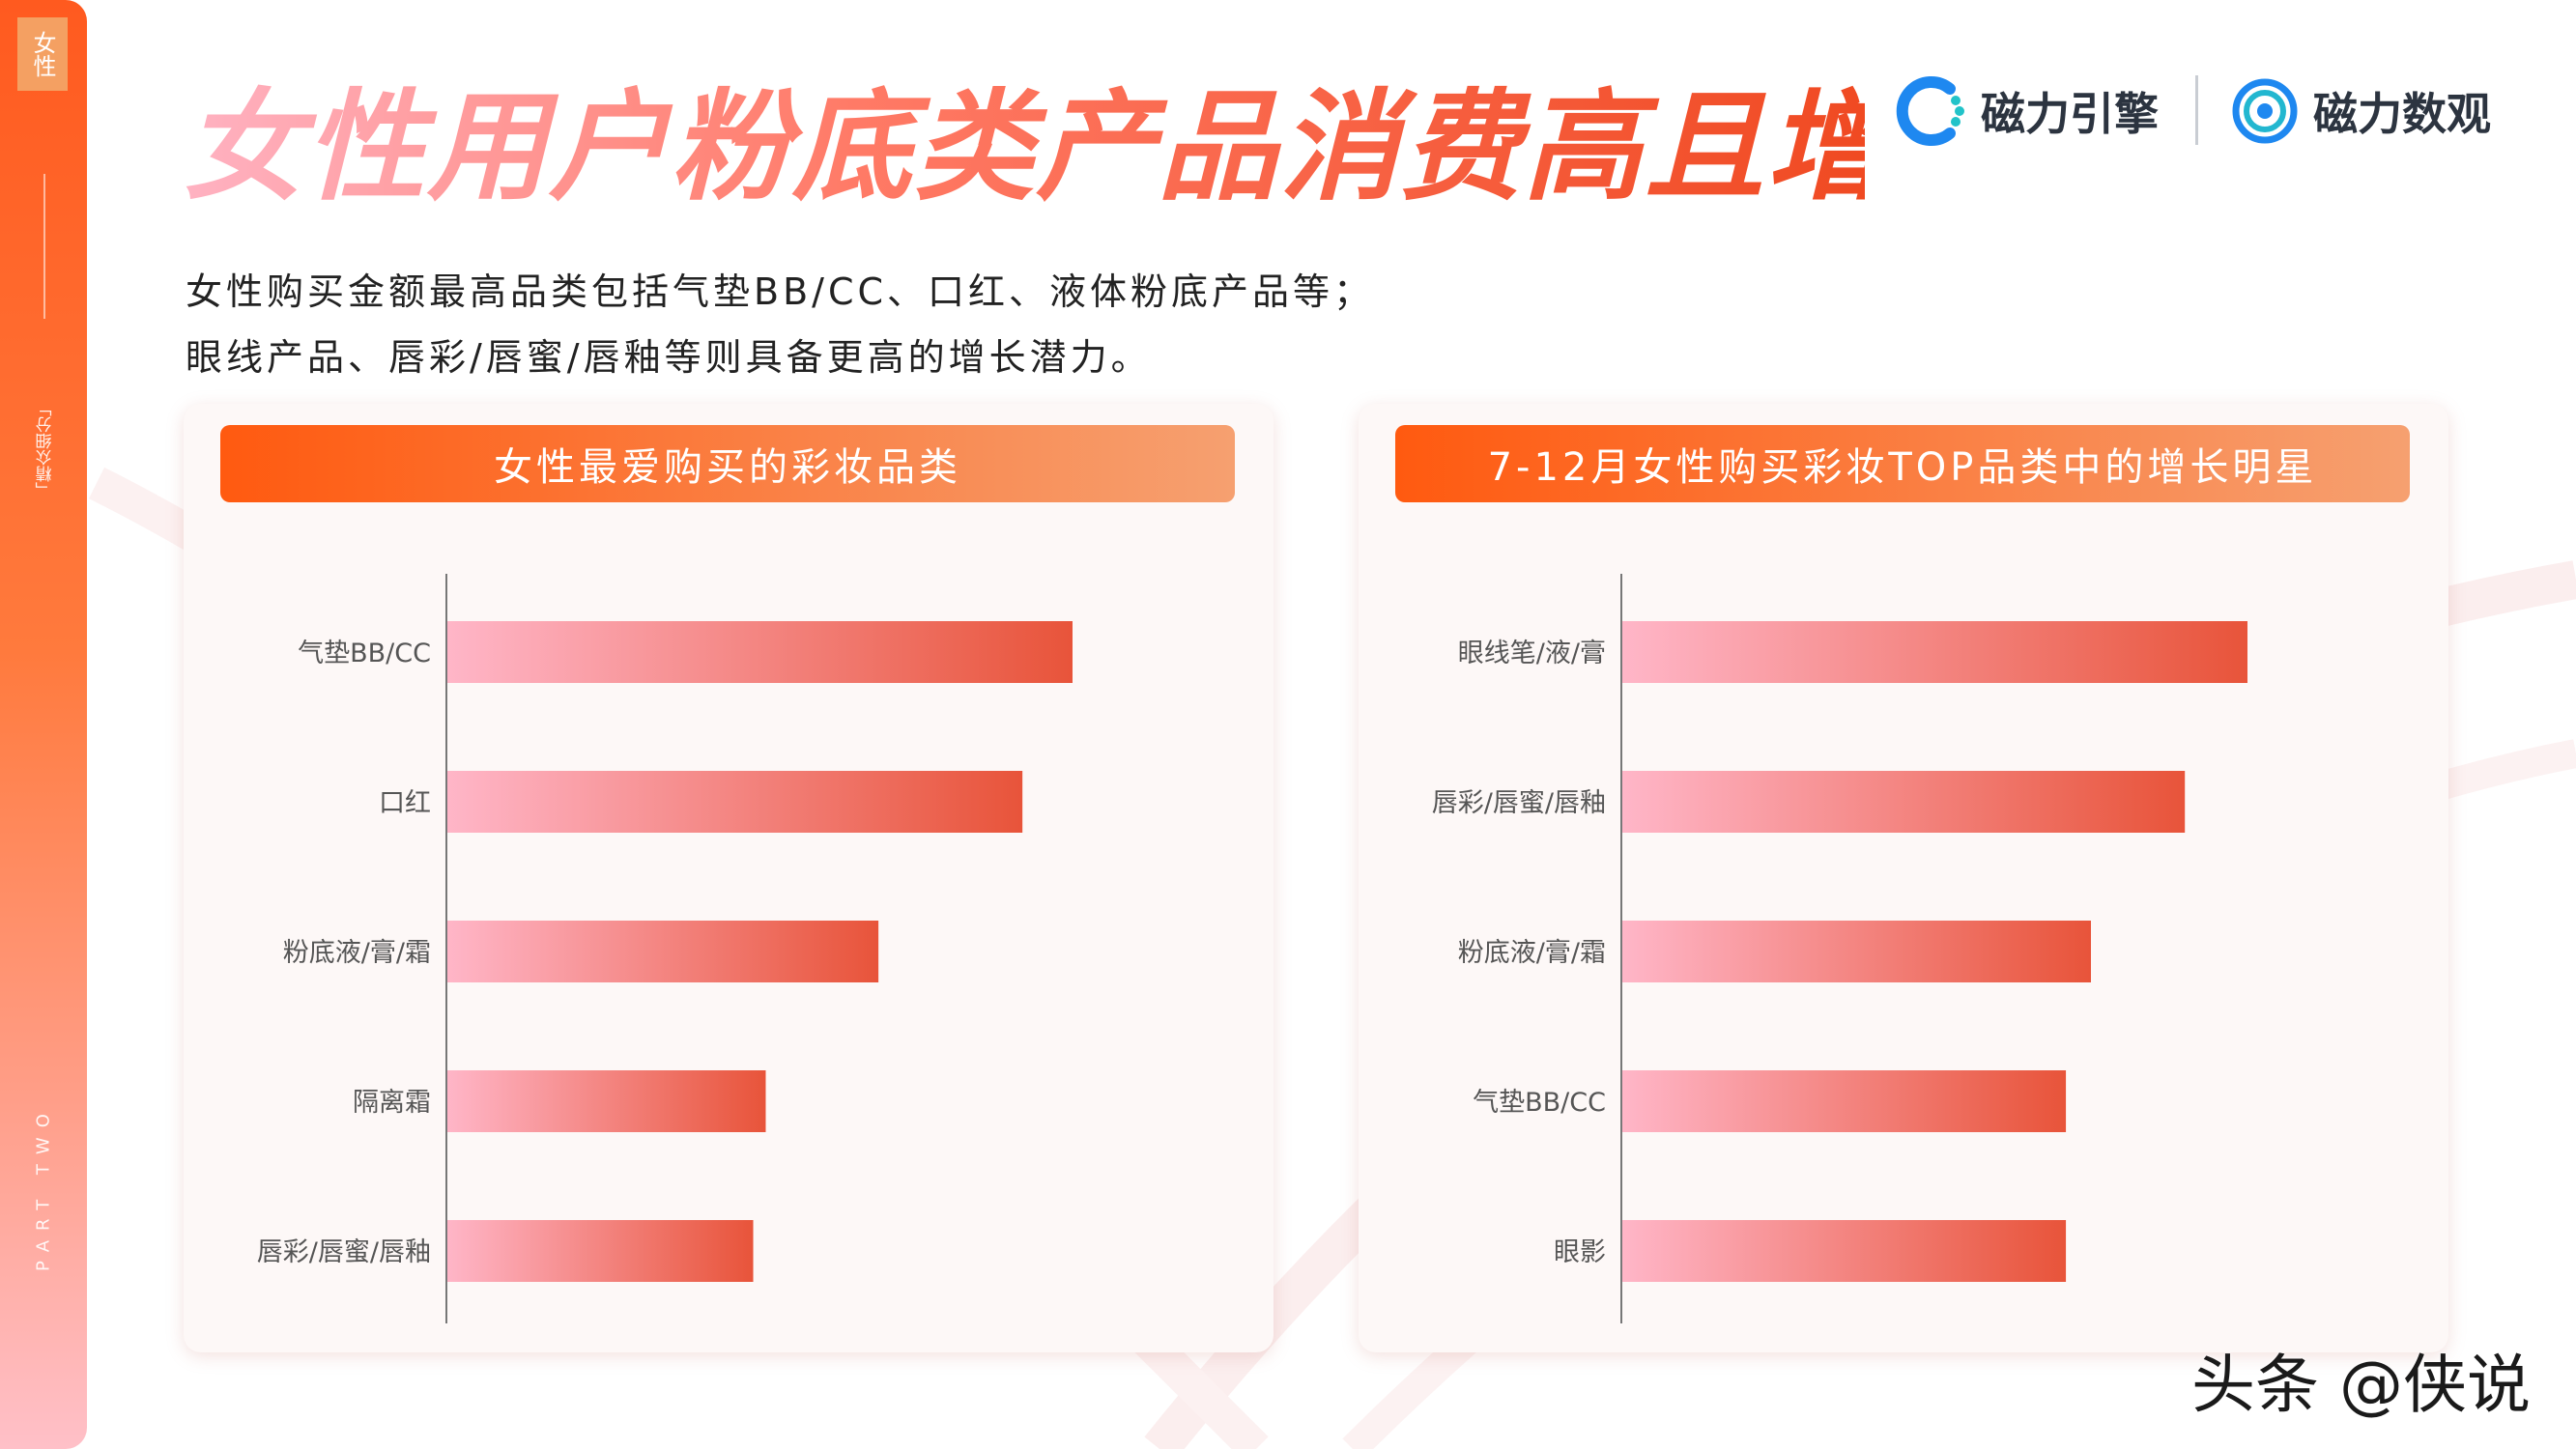 This screenshot has width=2576, height=1449. I want to click on logo-right-text: 磁力数观, so click(2402, 114).